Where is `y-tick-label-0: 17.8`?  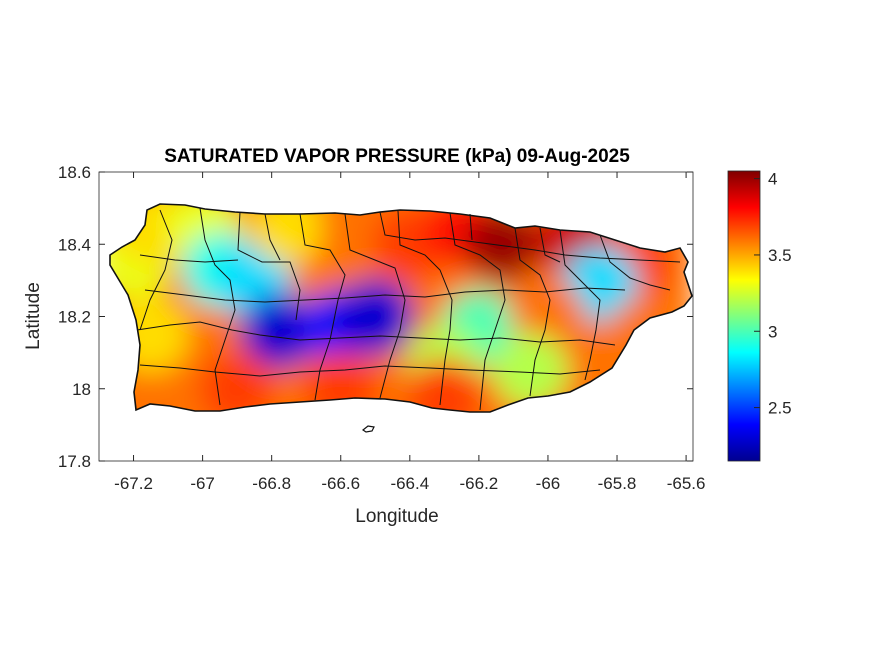
y-tick-label-0: 17.8 is located at coordinates (74, 461).